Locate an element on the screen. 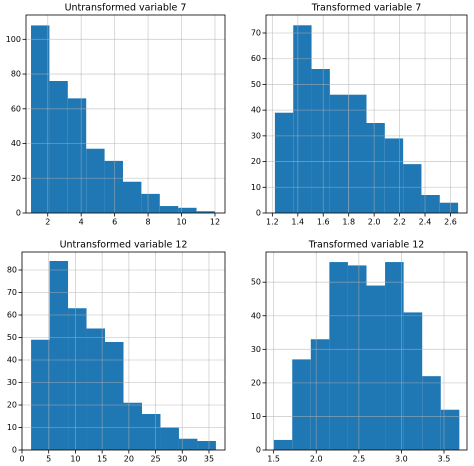 This screenshot has height=466, width=474. x-tick-label: 0 is located at coordinates (21, 459).